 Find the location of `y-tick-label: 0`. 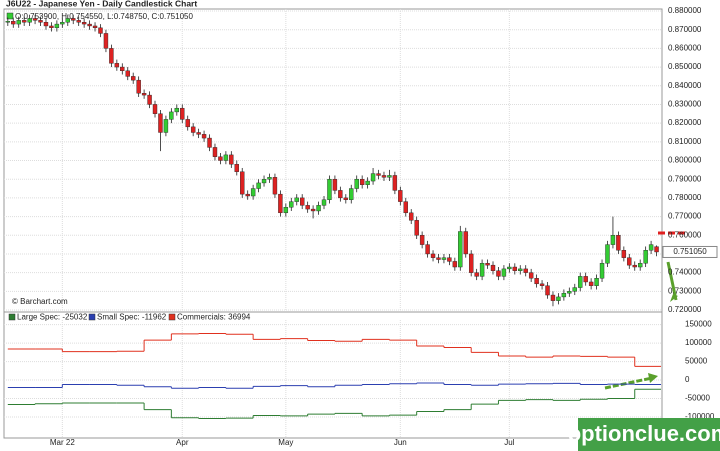

y-tick-label: 0 is located at coordinates (687, 379).